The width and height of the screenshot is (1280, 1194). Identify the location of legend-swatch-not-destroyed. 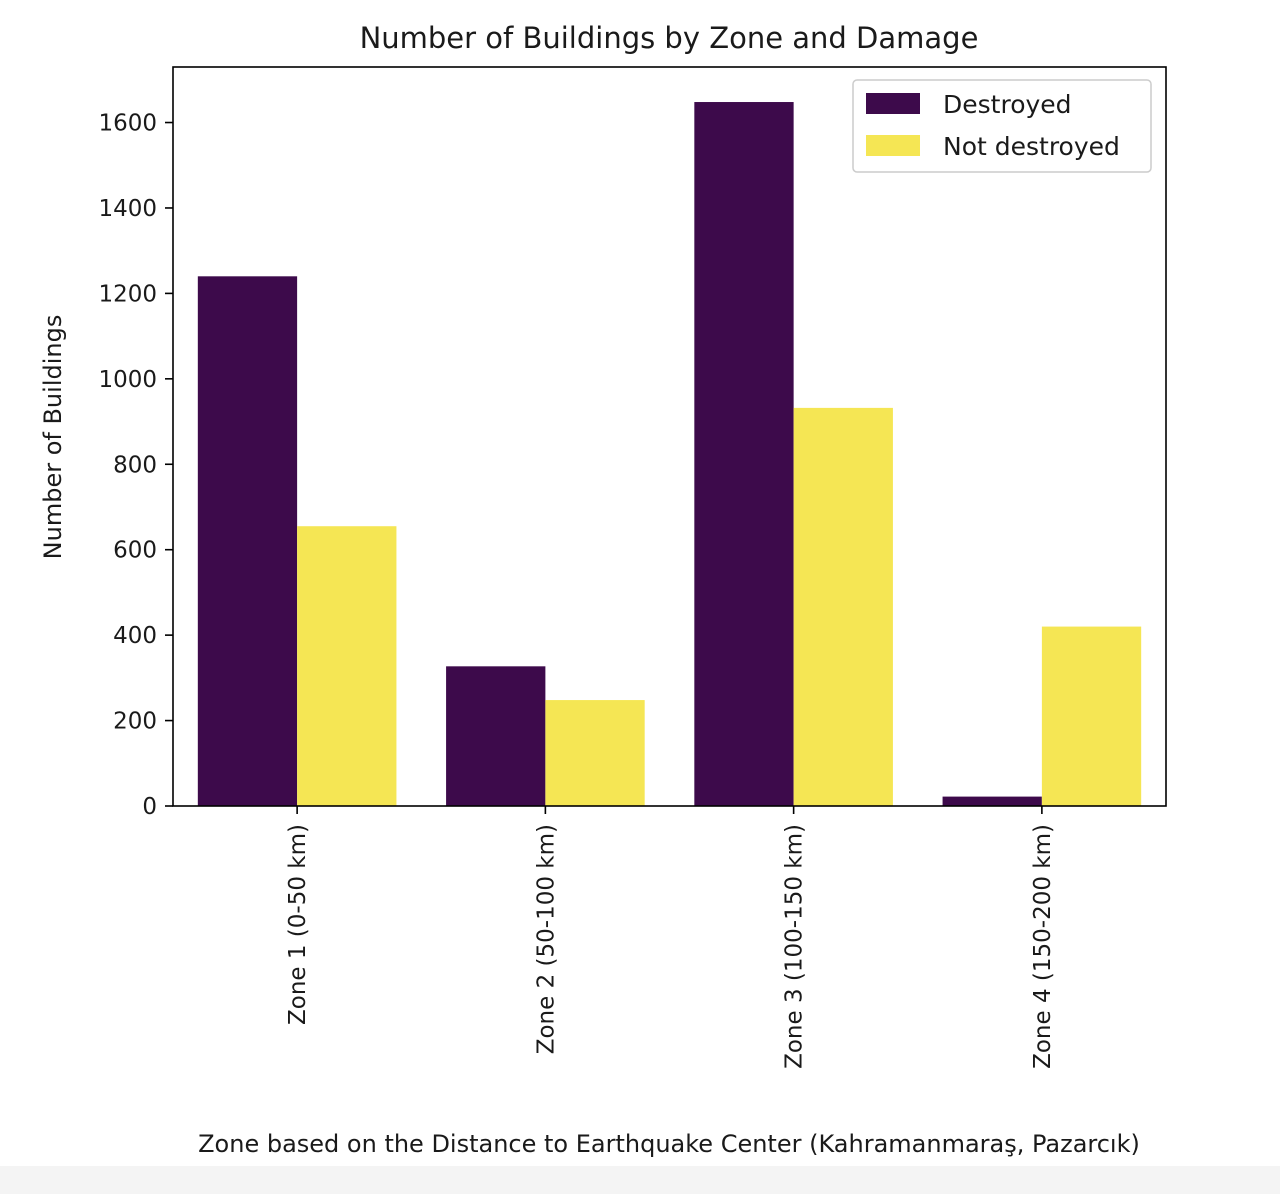
(893, 145).